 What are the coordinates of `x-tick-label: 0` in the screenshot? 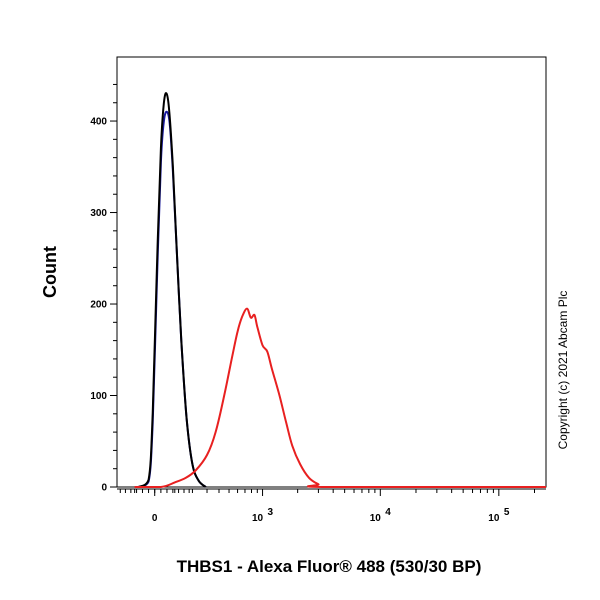 It's located at (155, 518).